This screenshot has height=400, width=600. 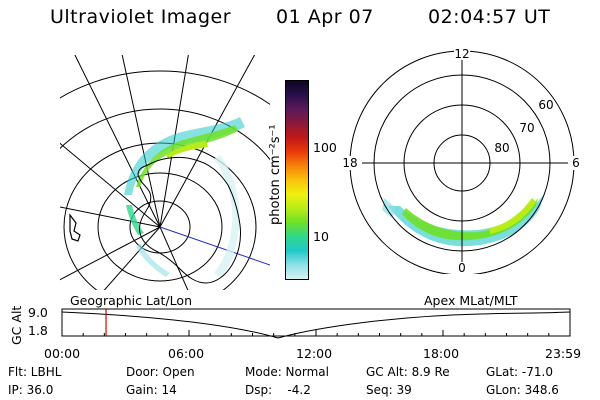 I want to click on timeline-ytick: 1.8, so click(x=38, y=330).